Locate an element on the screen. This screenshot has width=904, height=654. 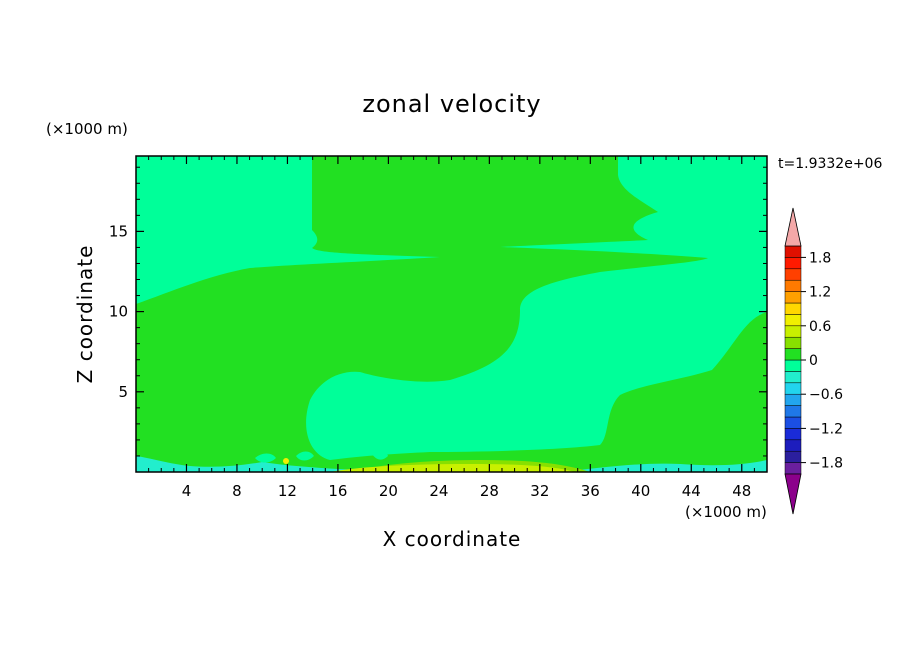
field-region-surface-right is located at coordinates (663, 466).